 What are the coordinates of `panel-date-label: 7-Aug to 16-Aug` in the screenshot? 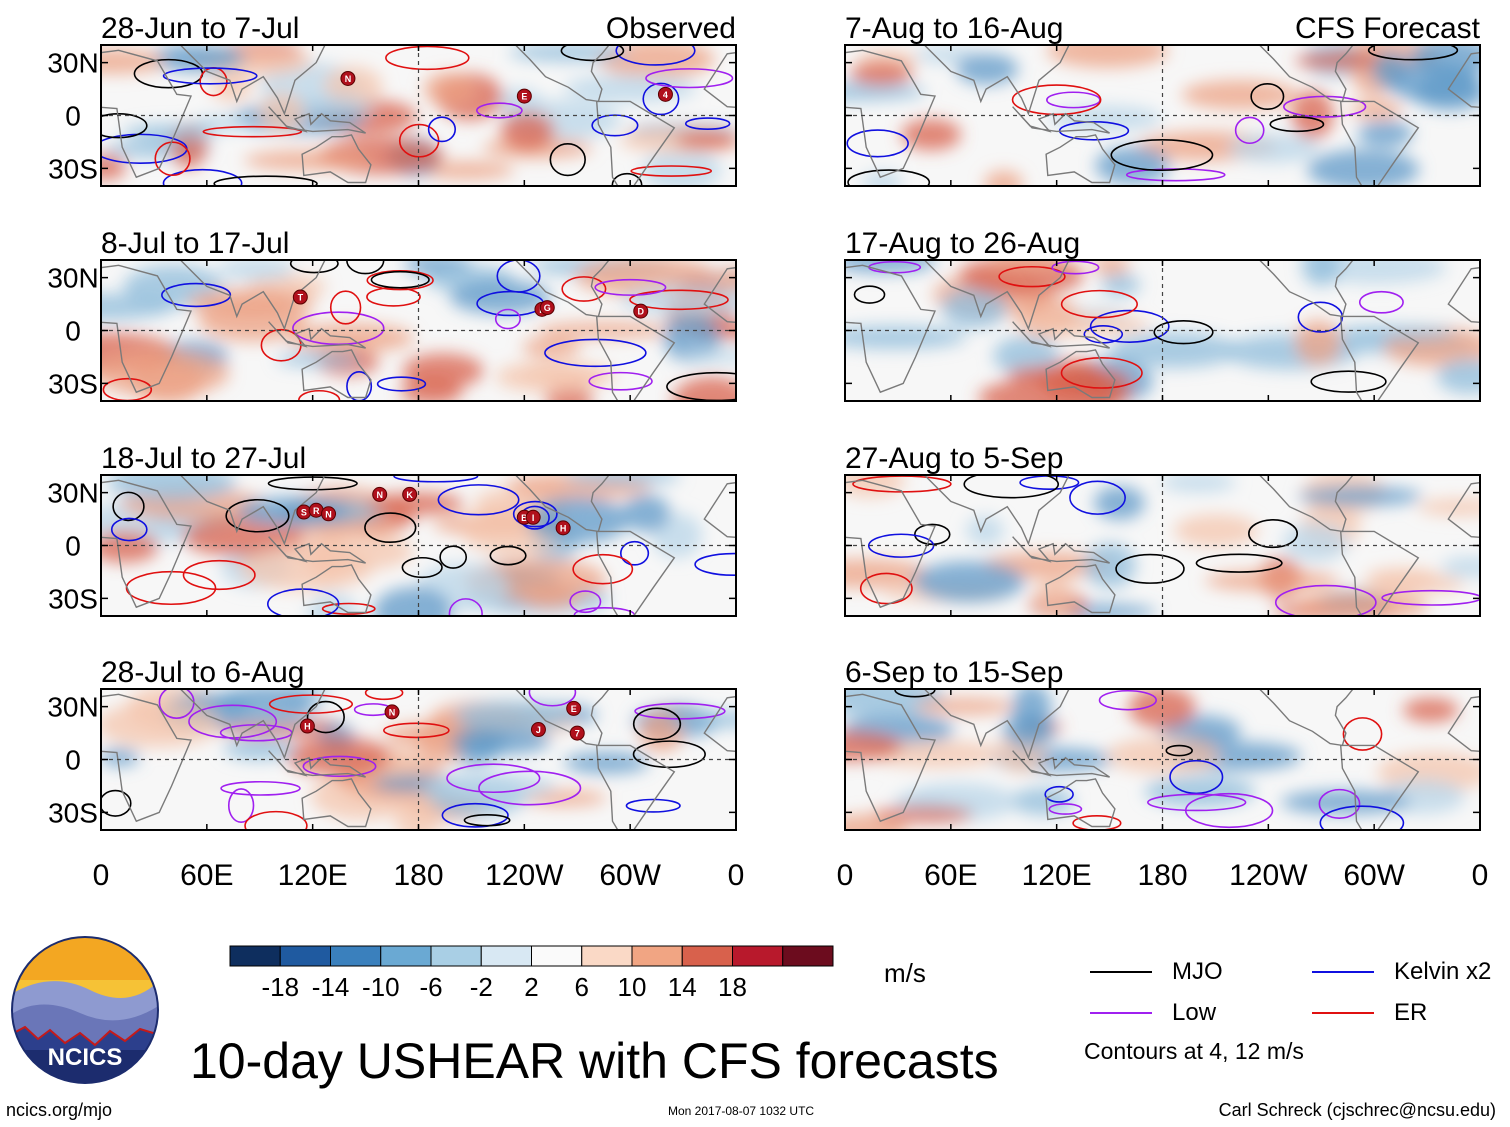 It's located at (954, 28).